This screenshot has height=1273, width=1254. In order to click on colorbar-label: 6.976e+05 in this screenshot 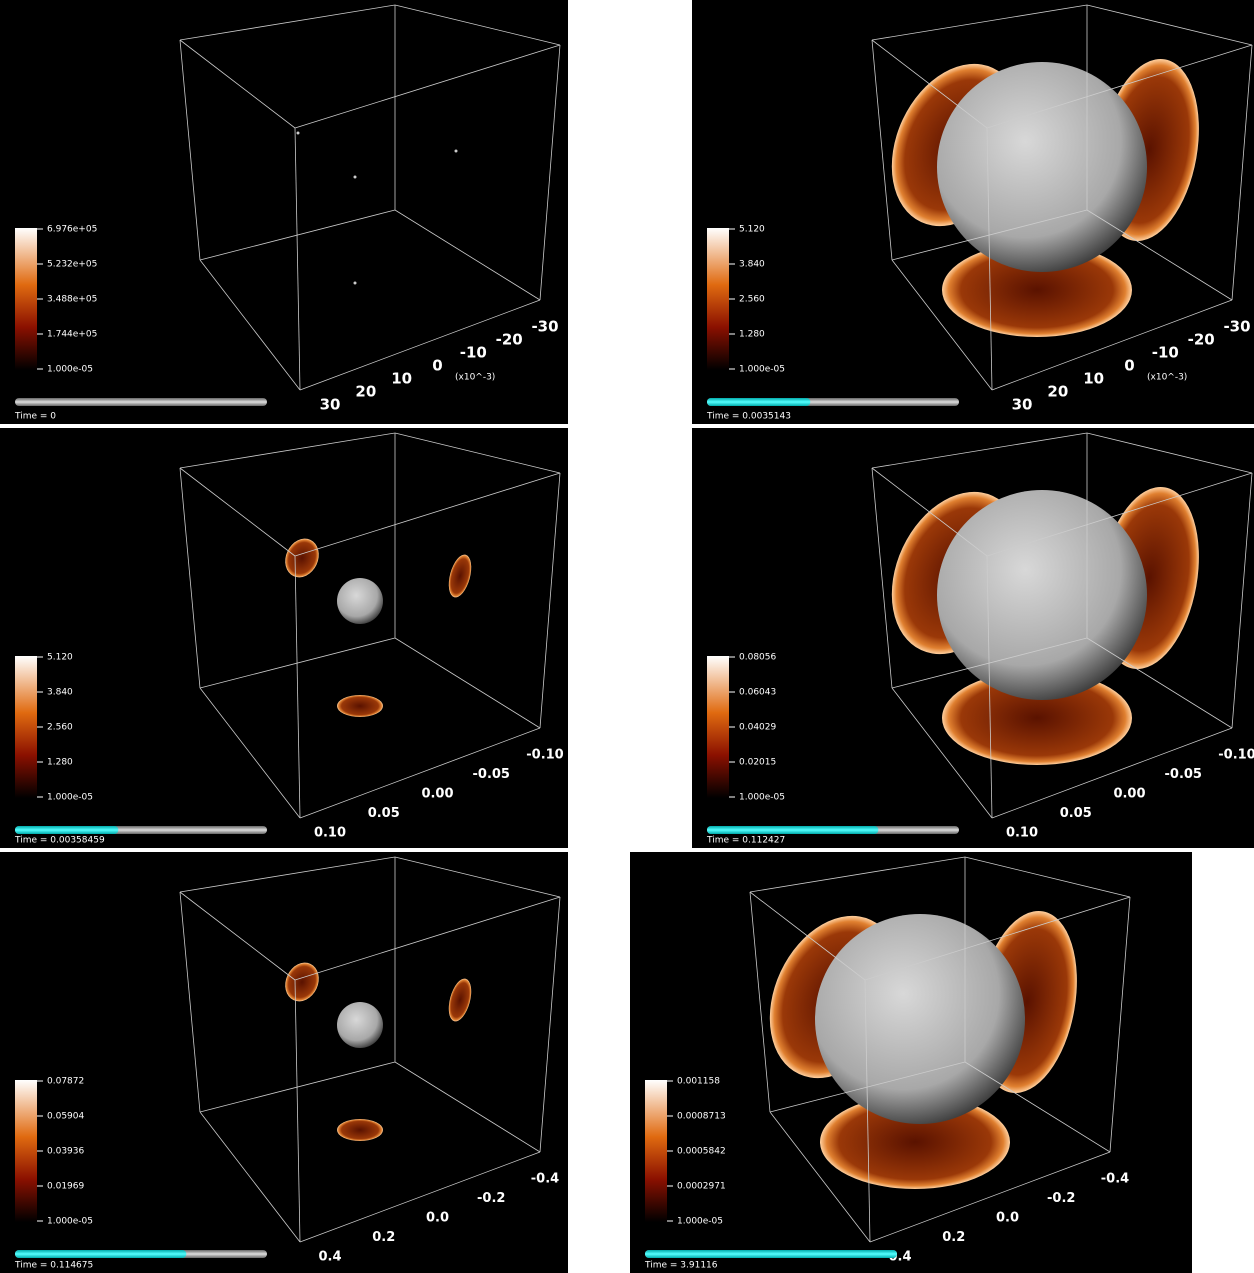, I will do `click(72, 230)`.